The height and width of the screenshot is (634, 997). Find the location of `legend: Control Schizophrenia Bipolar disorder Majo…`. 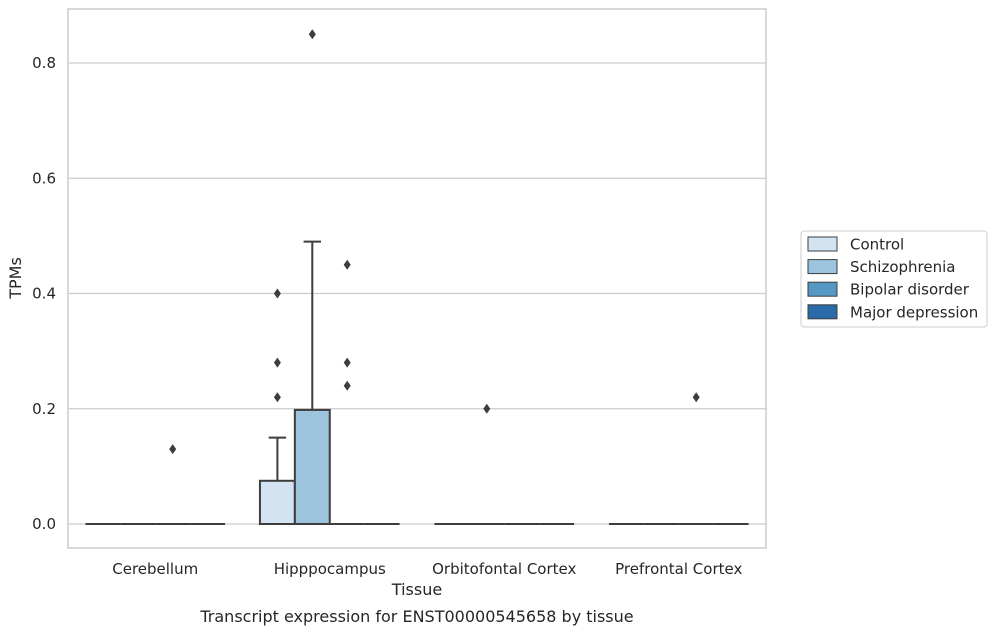

legend: Control Schizophrenia Bipolar disorder Majo… is located at coordinates (894, 279).